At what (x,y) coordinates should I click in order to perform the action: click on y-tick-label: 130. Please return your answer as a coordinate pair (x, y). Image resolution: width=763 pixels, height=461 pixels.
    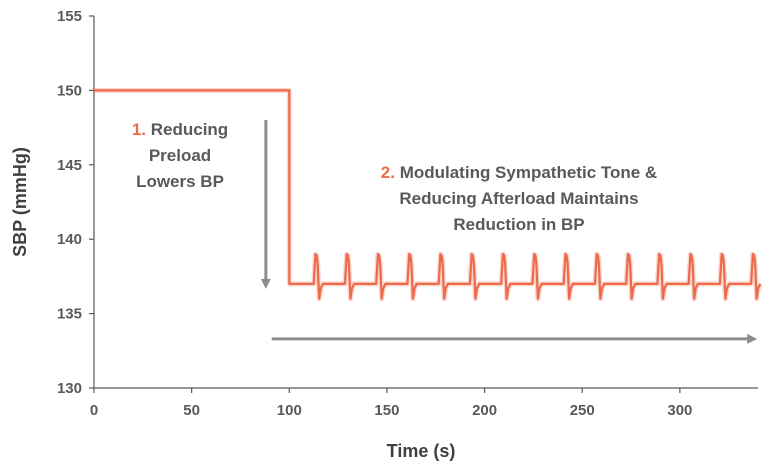
    Looking at the image, I should click on (69, 388).